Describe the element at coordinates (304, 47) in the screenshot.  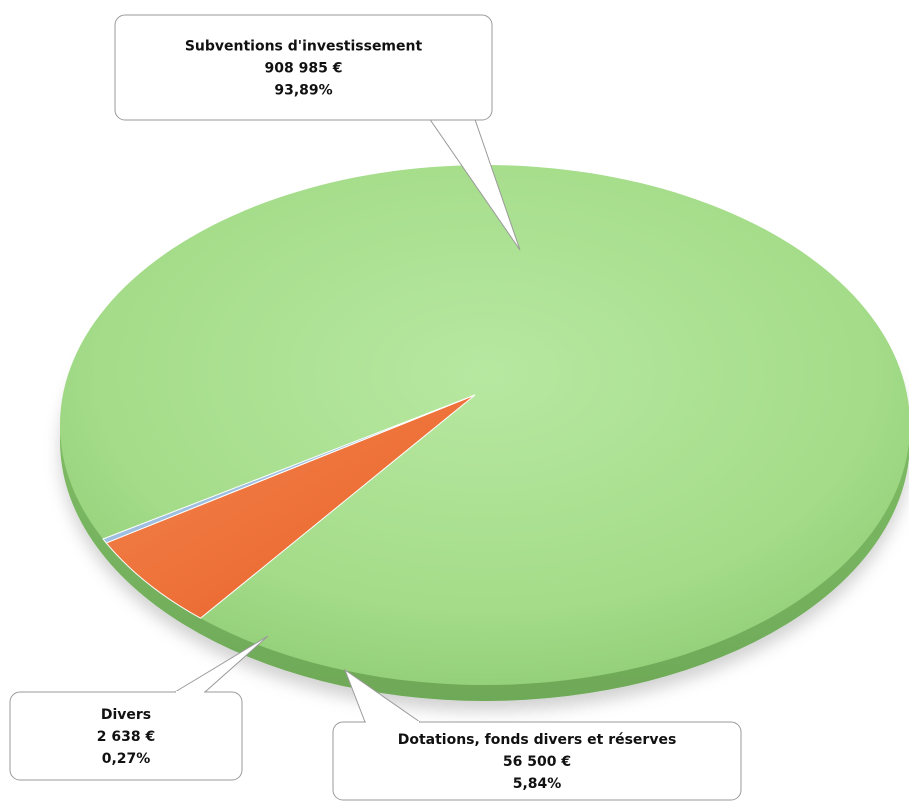
I see `callout-label: Subventions d'investissement` at that location.